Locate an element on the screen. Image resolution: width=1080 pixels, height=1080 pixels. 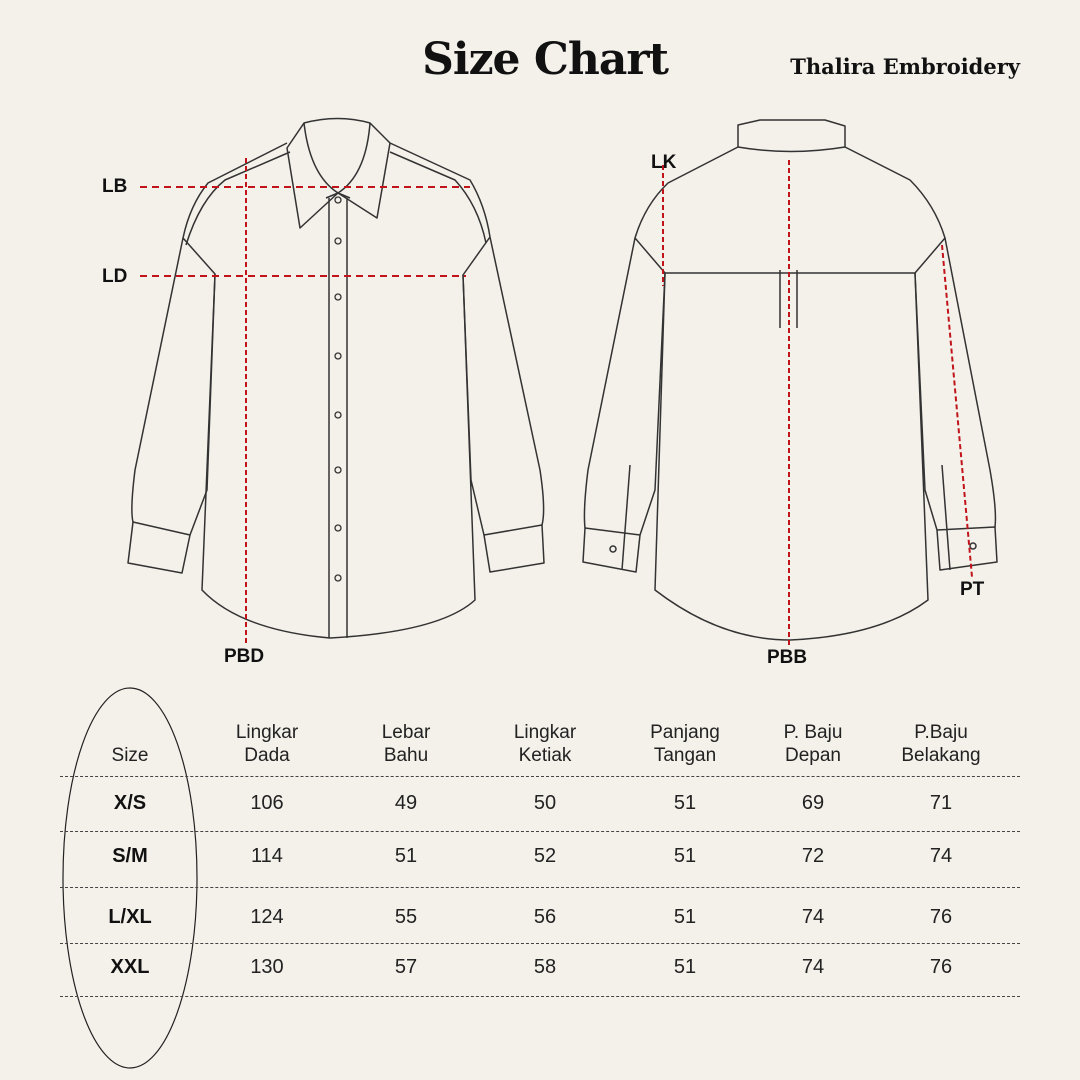
label-pbb: PBB is located at coordinates (787, 657).